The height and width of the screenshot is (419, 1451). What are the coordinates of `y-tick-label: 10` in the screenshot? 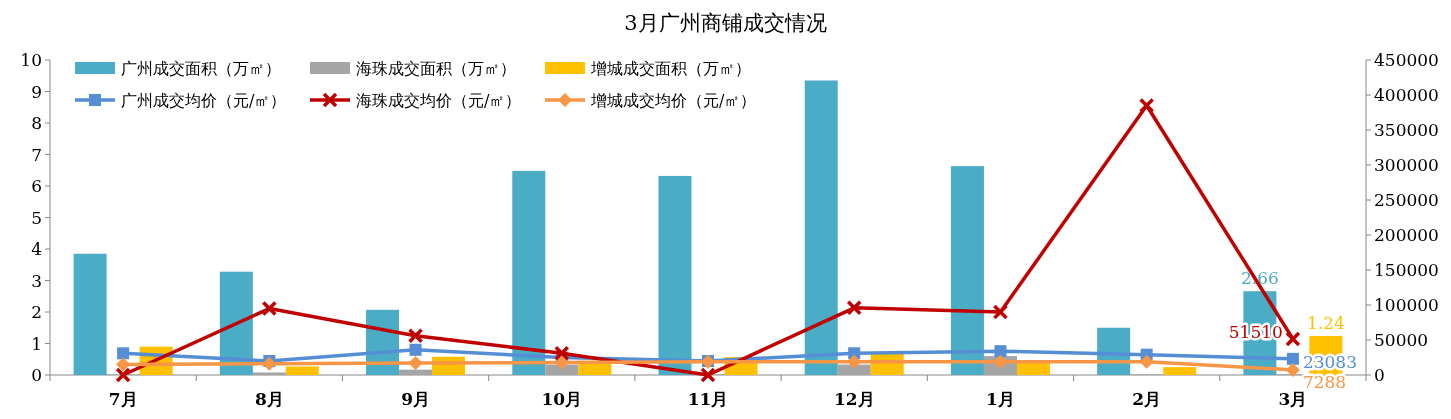 It's located at (31, 60).